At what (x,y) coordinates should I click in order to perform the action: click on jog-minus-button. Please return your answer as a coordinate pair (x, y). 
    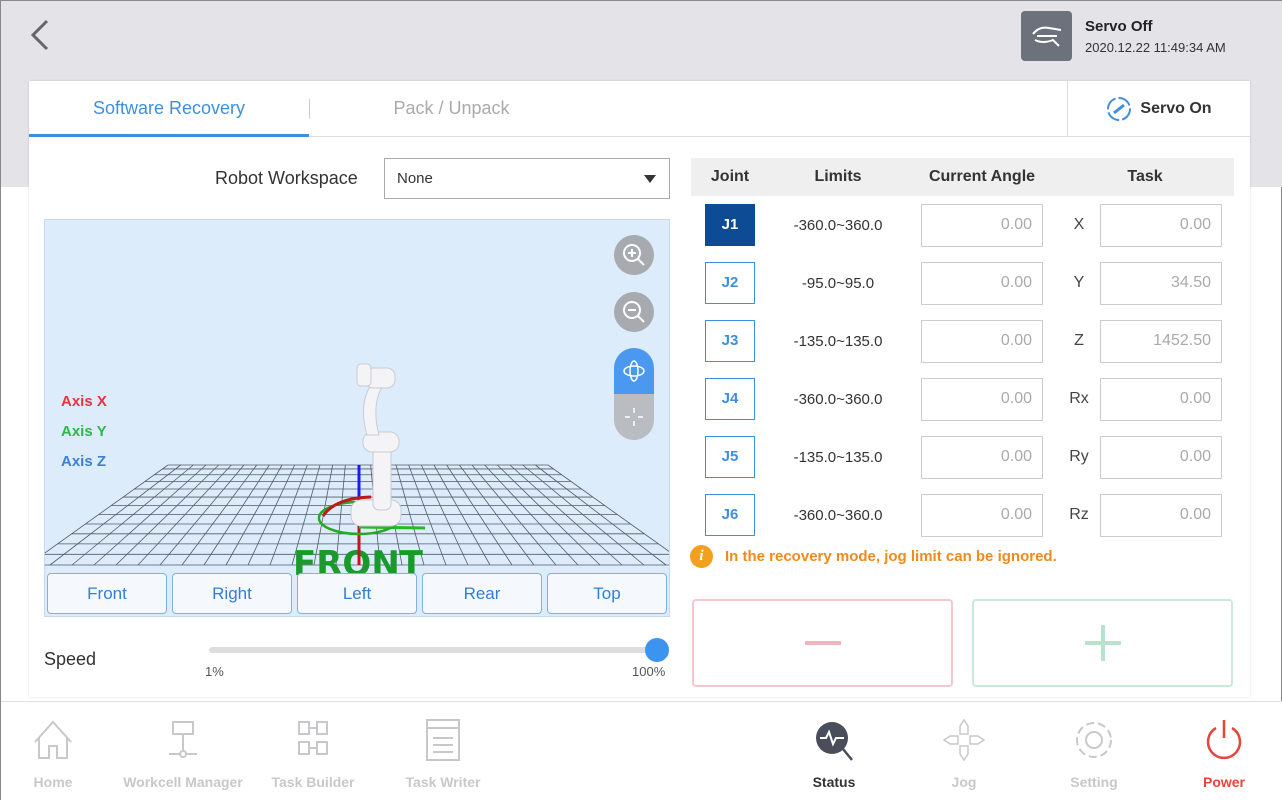
    Looking at the image, I should click on (822, 643).